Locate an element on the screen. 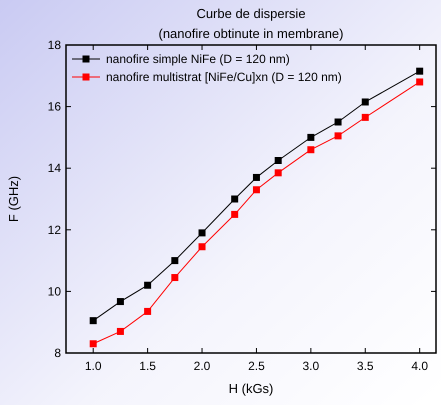 This screenshot has height=405, width=441. x-tick-label: 1.0 is located at coordinates (93, 366).